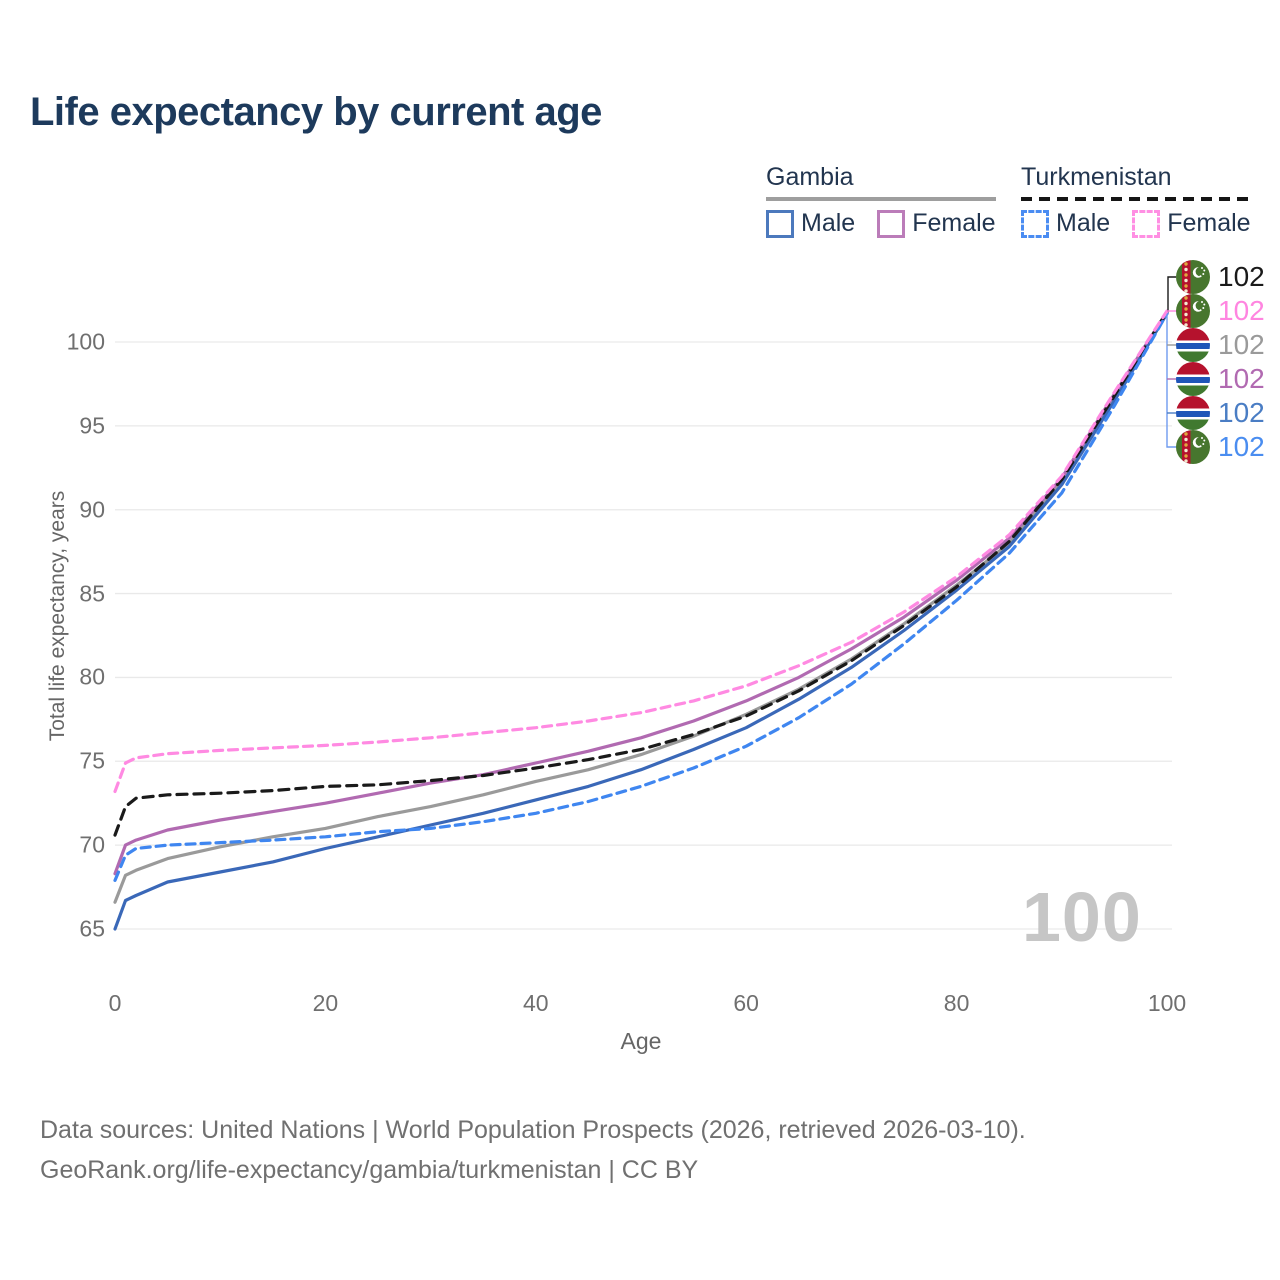  What do you see at coordinates (316, 112) in the screenshot?
I see `page-title: Life expectancy by current age` at bounding box center [316, 112].